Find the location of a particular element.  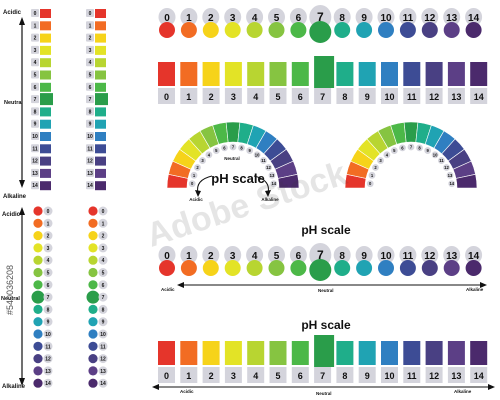

ph-number-label: 7 is located at coordinates (103, 298).